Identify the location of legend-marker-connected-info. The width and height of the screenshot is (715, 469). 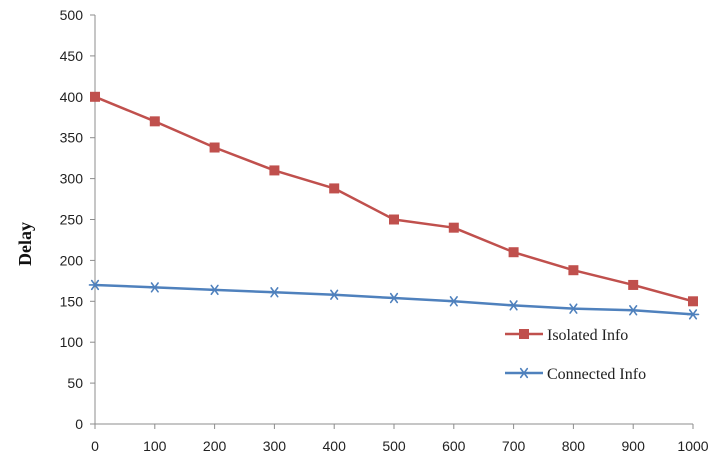
(524, 373).